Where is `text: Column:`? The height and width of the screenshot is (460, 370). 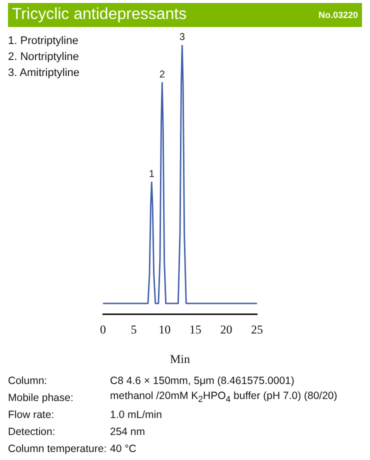
text: Column: is located at coordinates (28, 380).